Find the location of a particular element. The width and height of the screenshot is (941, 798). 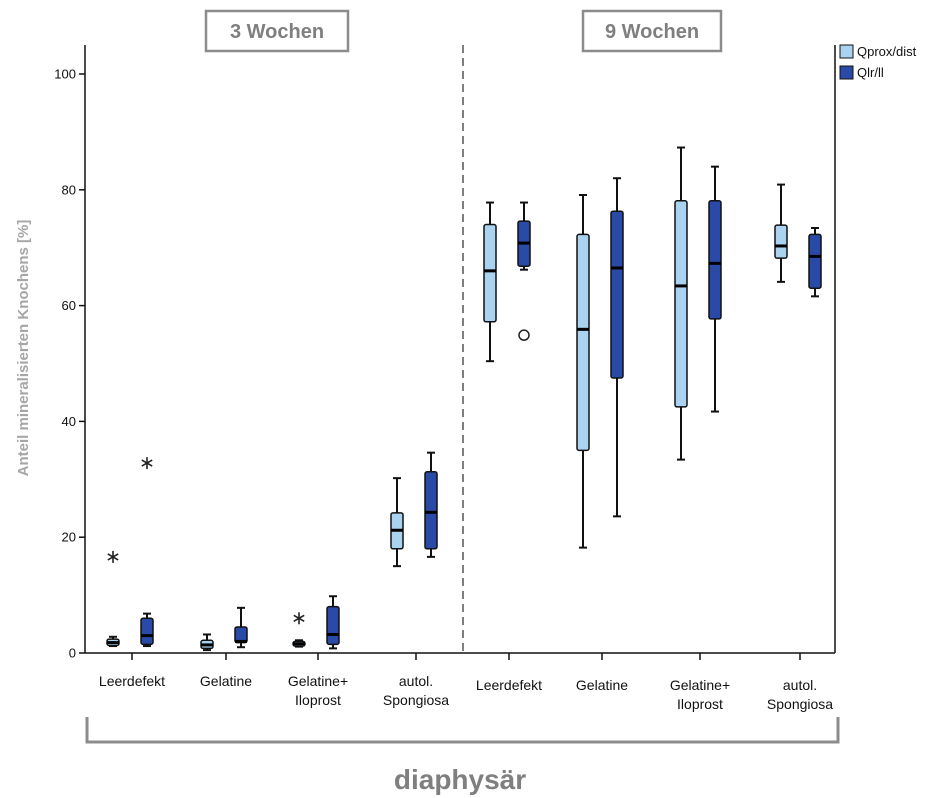

panel-title: 3 Wochen is located at coordinates (277, 32).